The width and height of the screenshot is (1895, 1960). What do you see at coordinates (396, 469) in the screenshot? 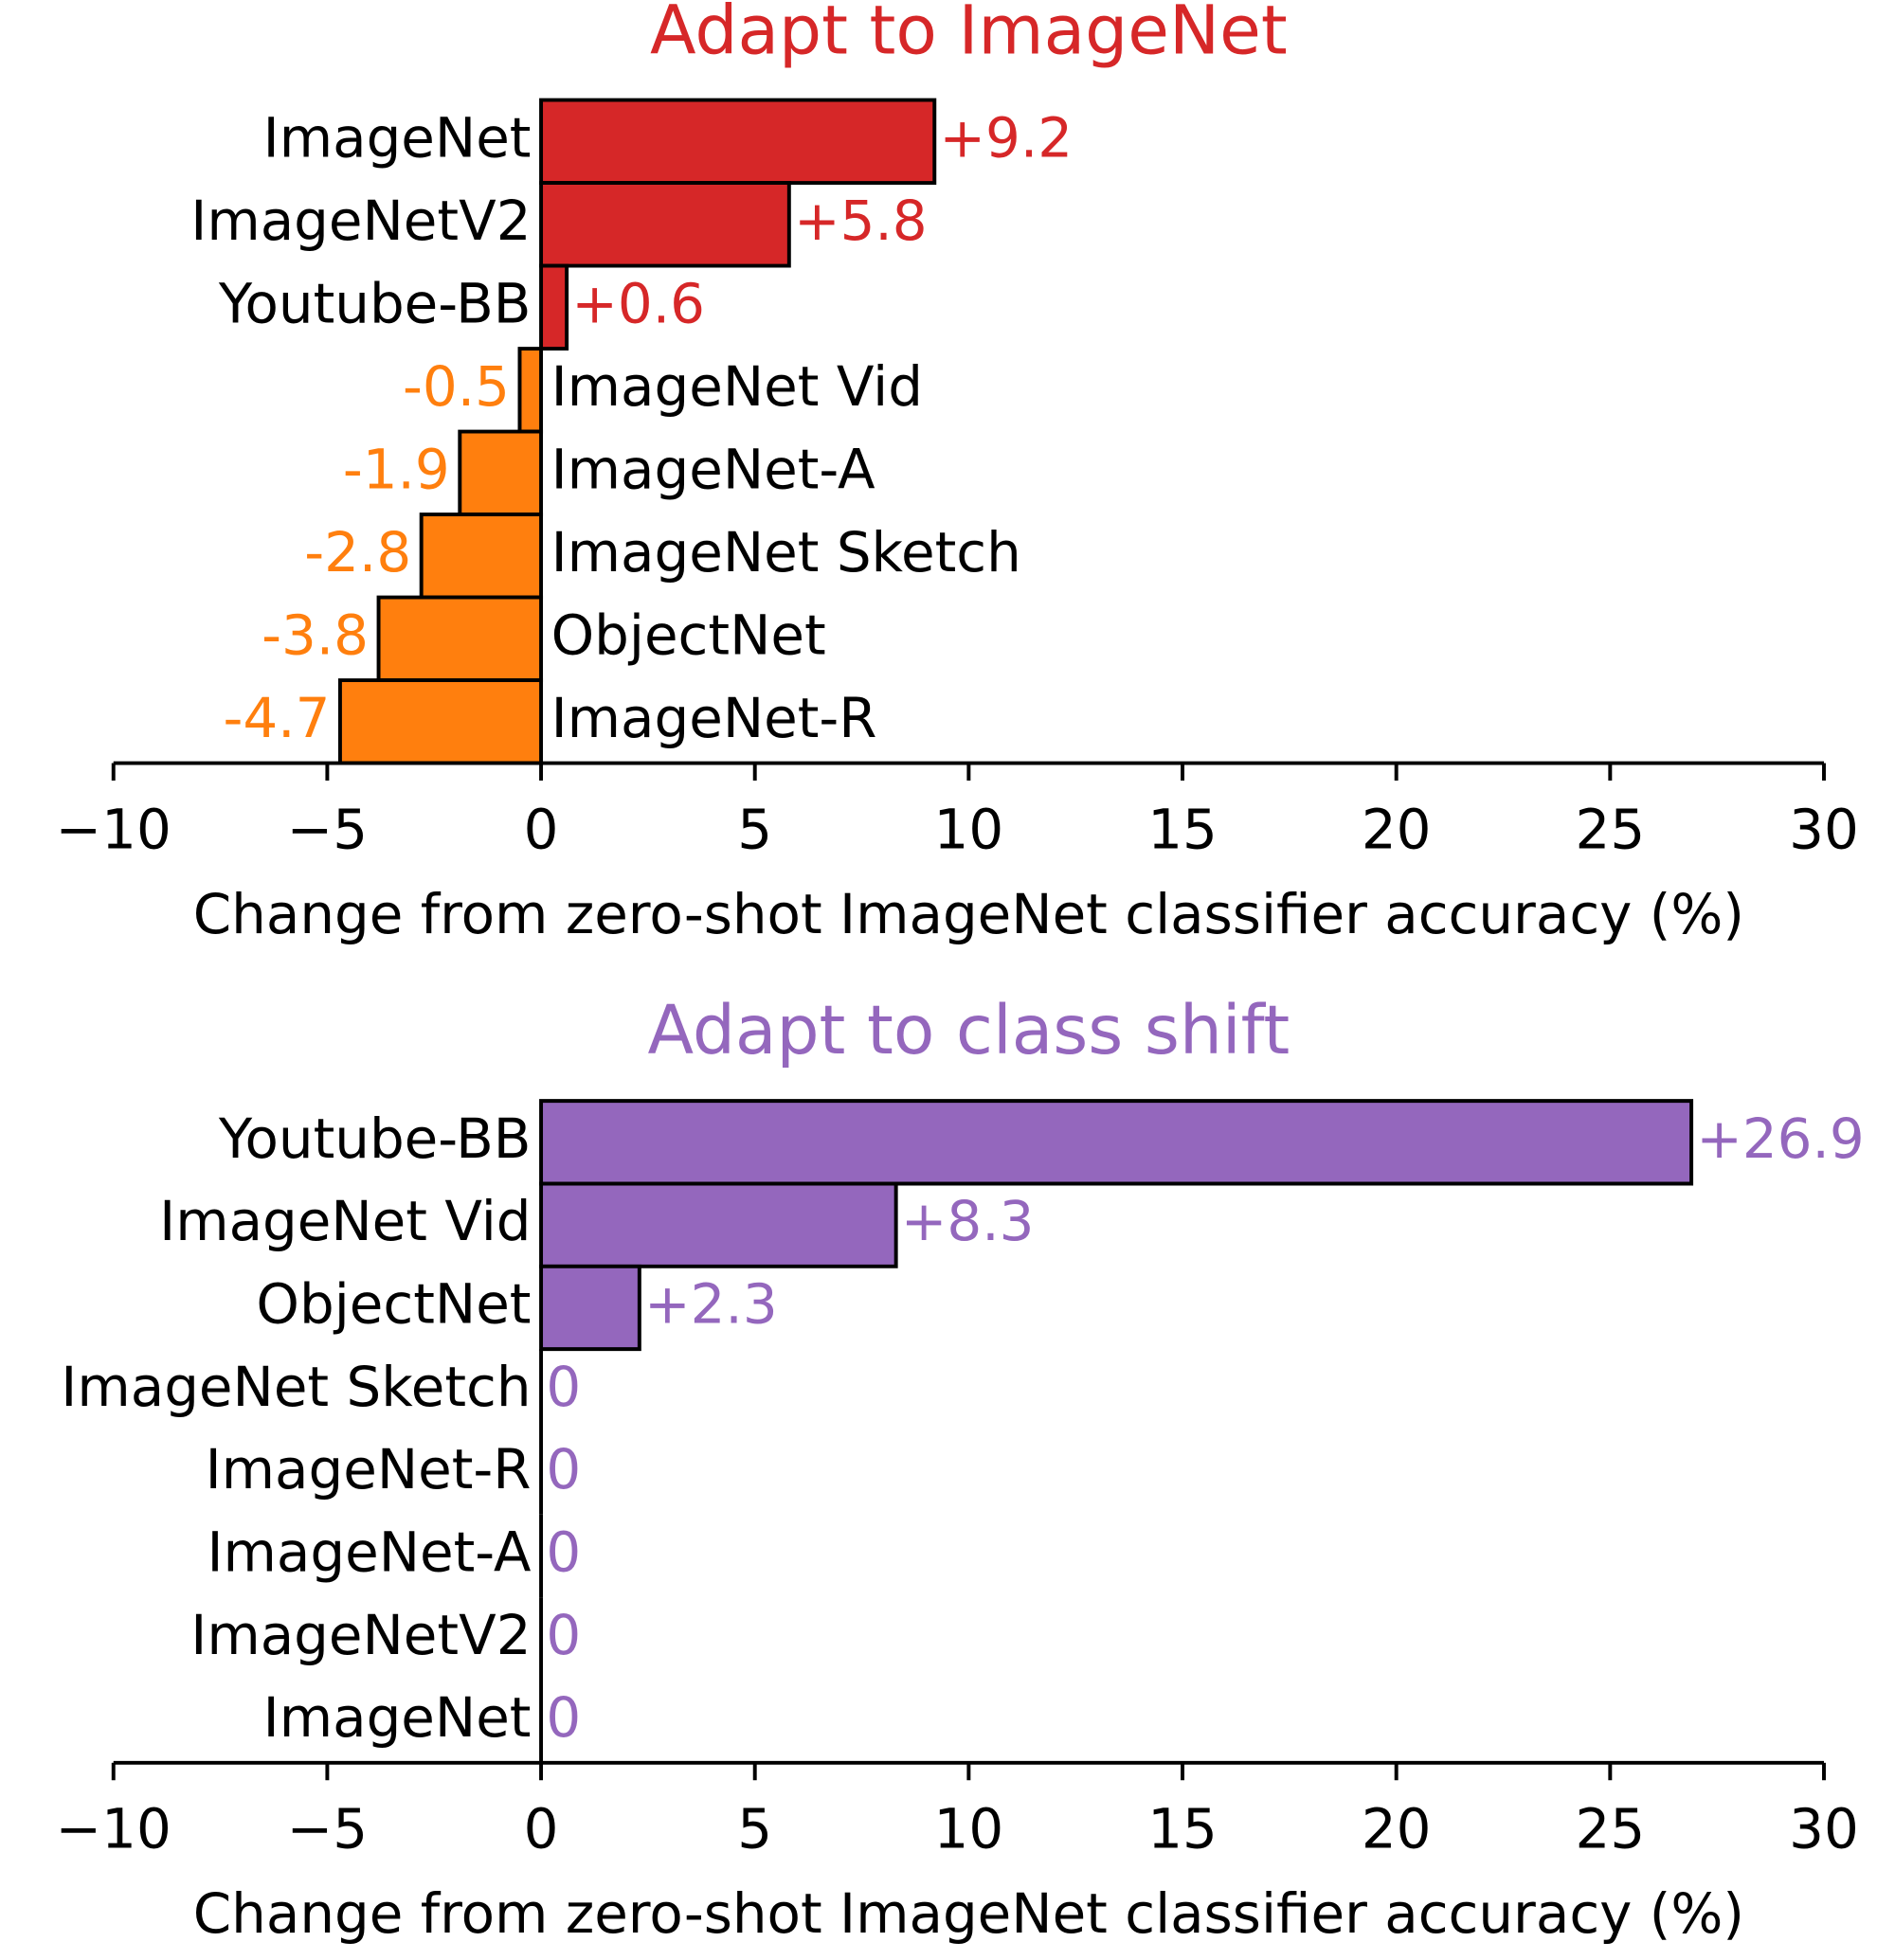
I see `value-label: -1.9` at bounding box center [396, 469].